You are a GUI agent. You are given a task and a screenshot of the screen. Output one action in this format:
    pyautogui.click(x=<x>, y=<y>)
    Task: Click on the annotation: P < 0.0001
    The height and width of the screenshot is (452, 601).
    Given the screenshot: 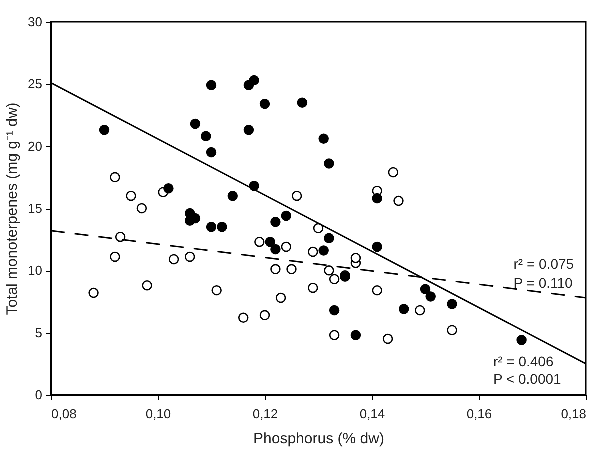 What is the action you would take?
    pyautogui.click(x=527, y=379)
    